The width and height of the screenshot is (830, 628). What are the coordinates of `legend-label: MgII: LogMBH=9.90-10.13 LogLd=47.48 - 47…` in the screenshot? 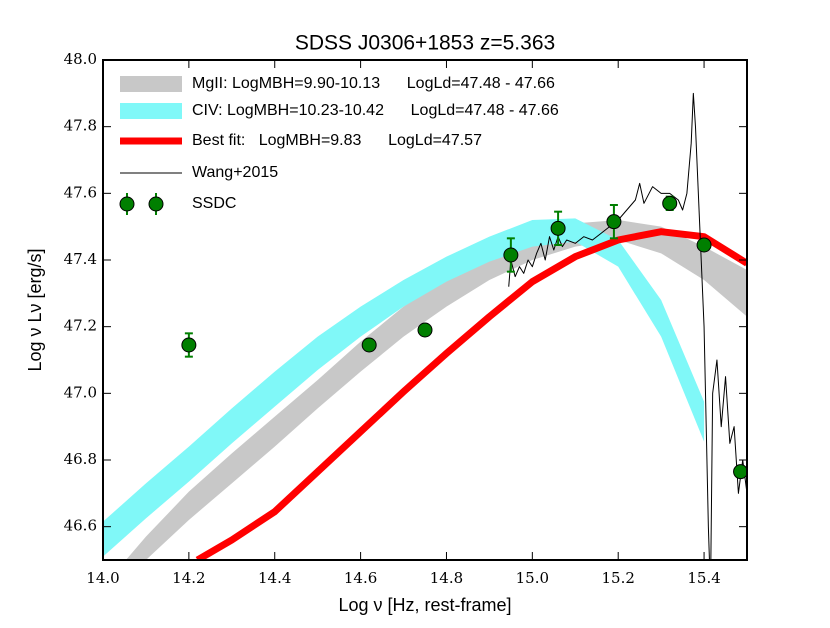 It's located at (373, 83).